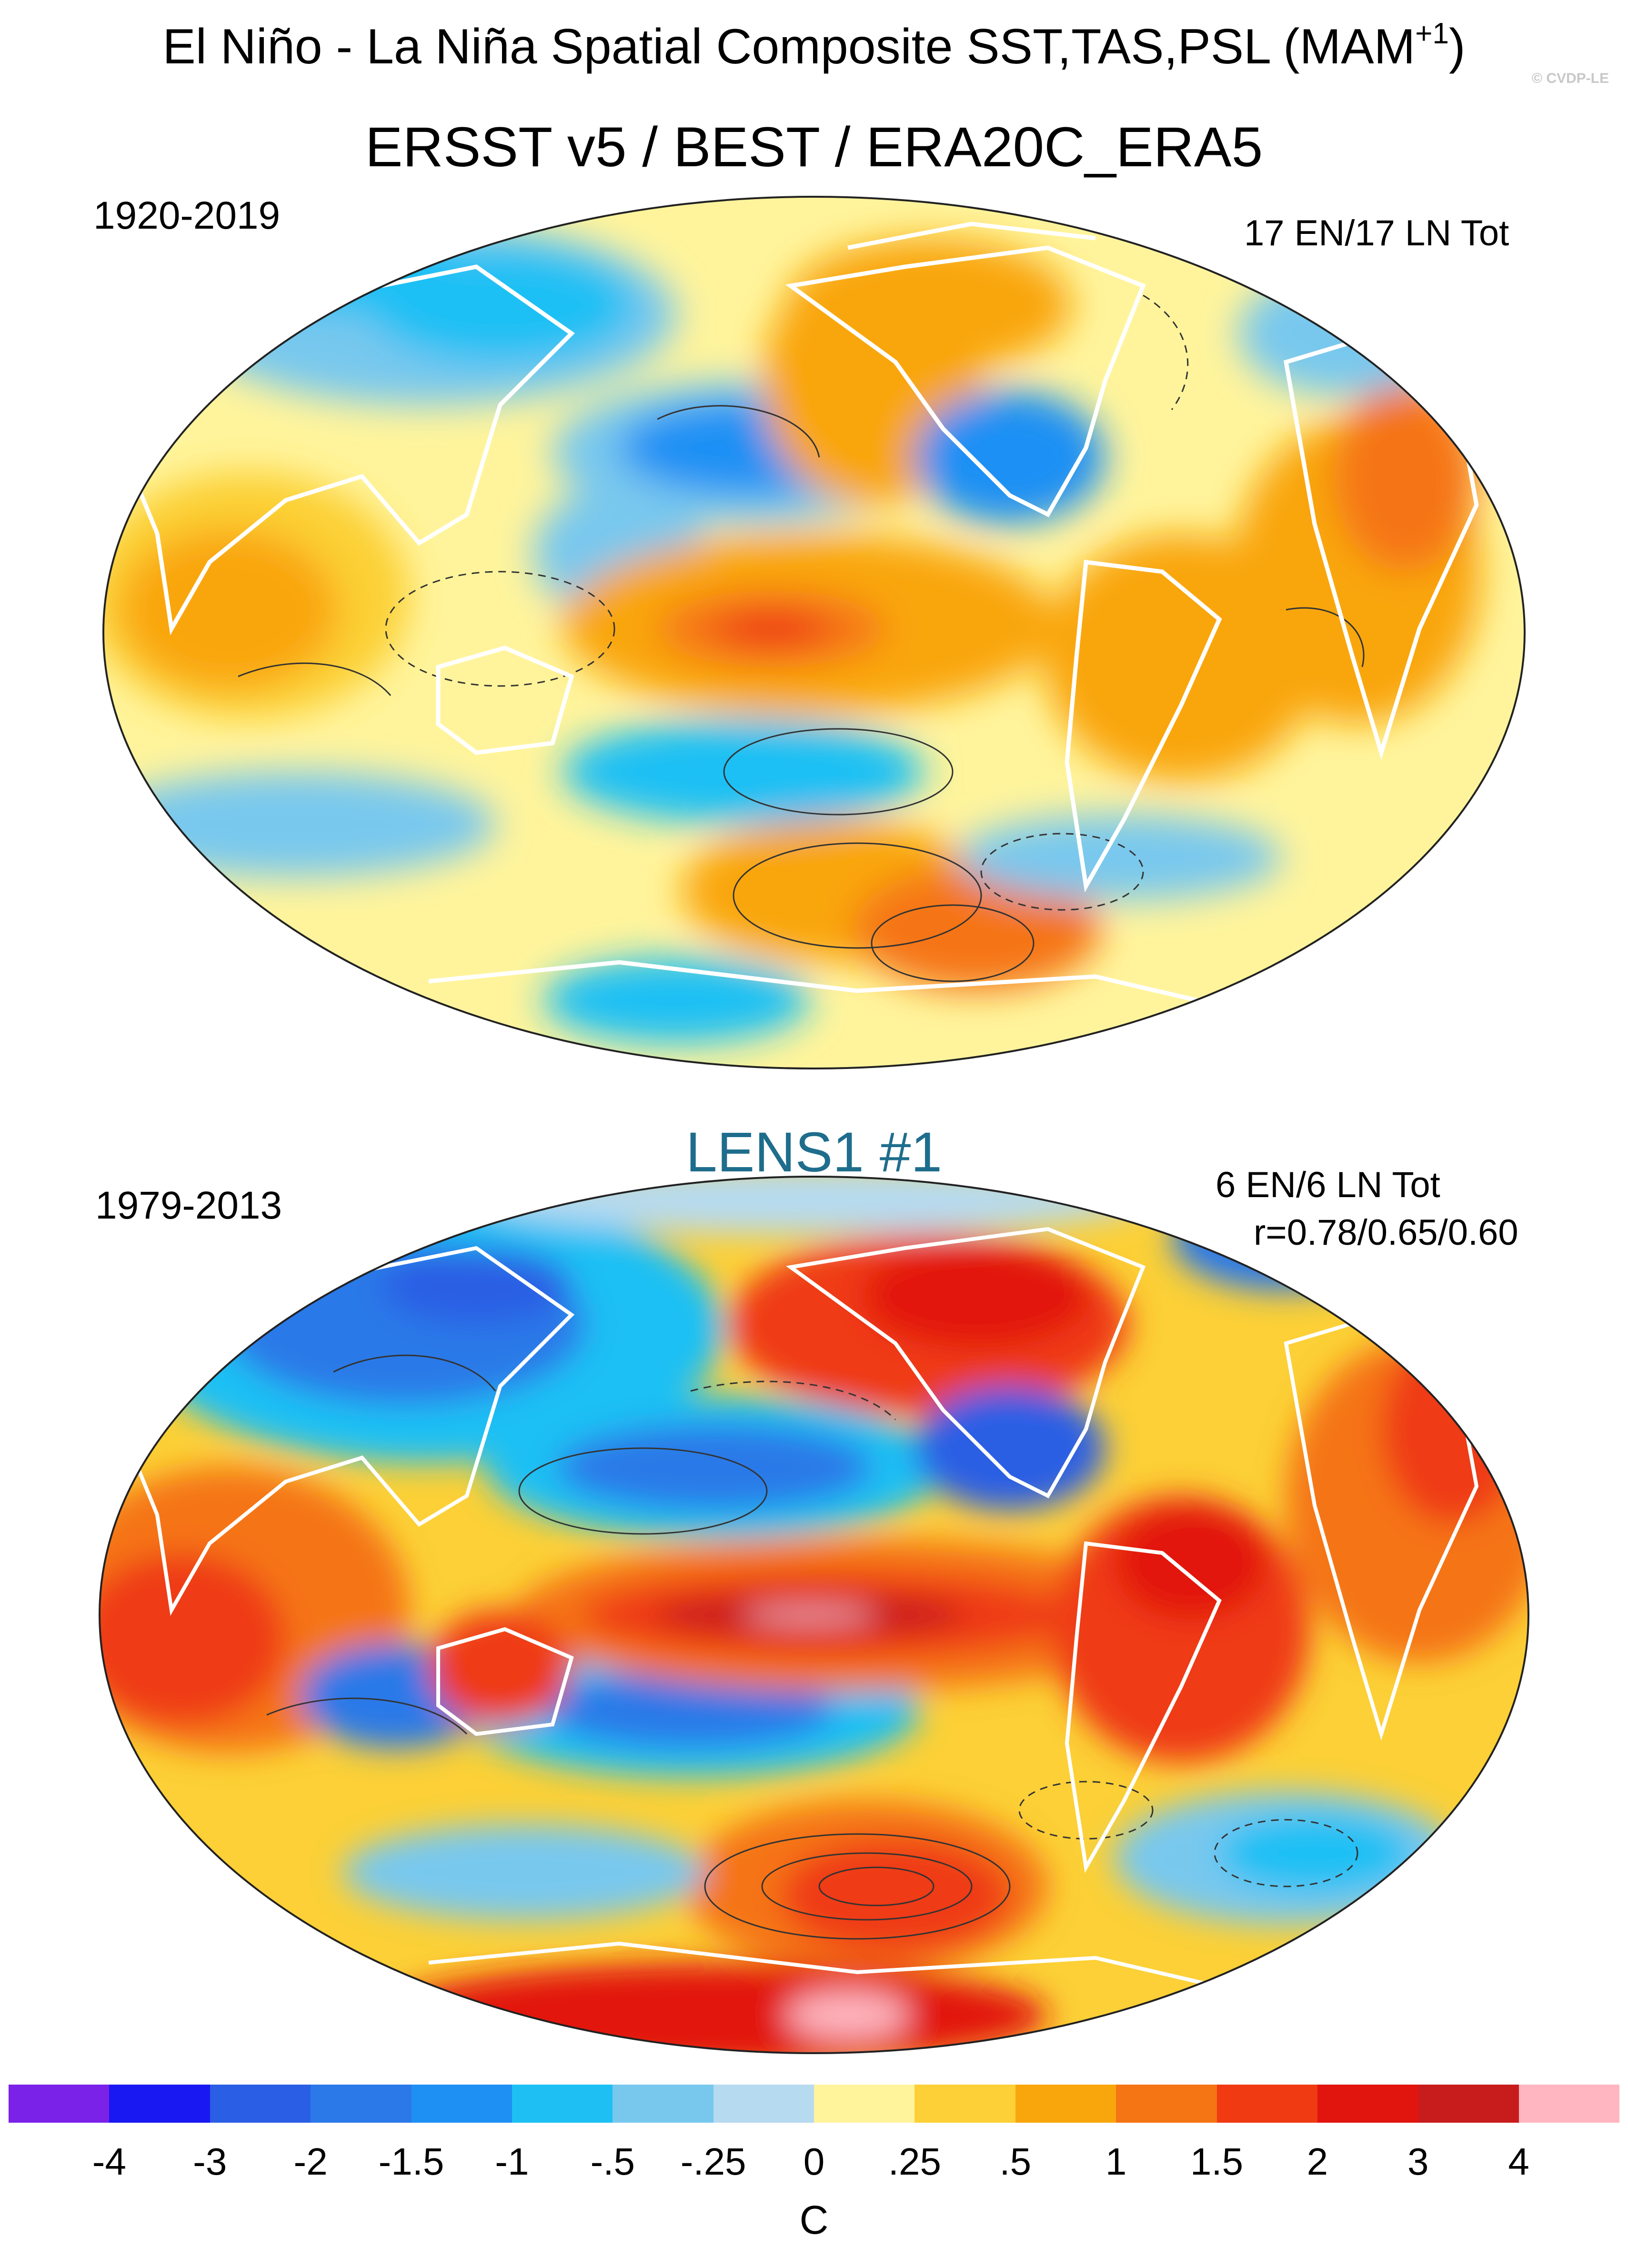 Image resolution: width=1628 pixels, height=2268 pixels. What do you see at coordinates (310, 2161) in the screenshot?
I see `colorbar-tick-label: -2` at bounding box center [310, 2161].